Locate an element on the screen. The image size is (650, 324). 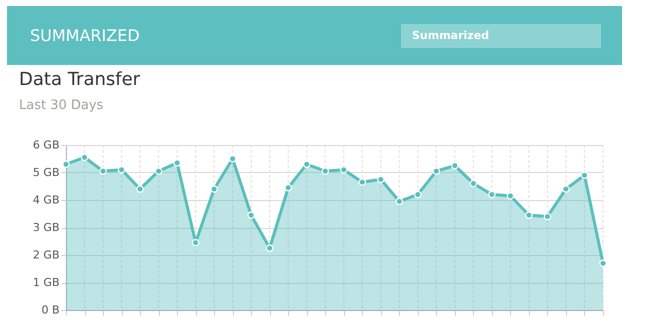
y-tick-label: 6 GB is located at coordinates (46, 145).